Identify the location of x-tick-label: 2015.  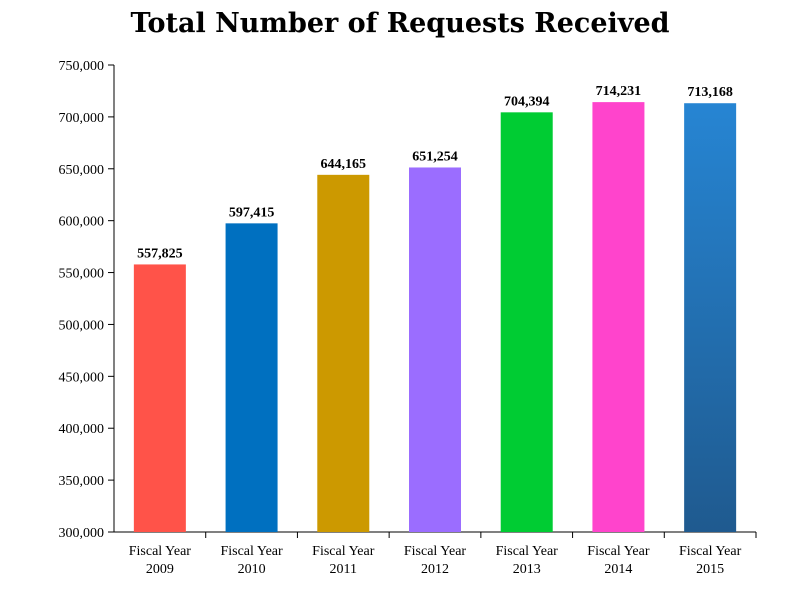
(710, 569).